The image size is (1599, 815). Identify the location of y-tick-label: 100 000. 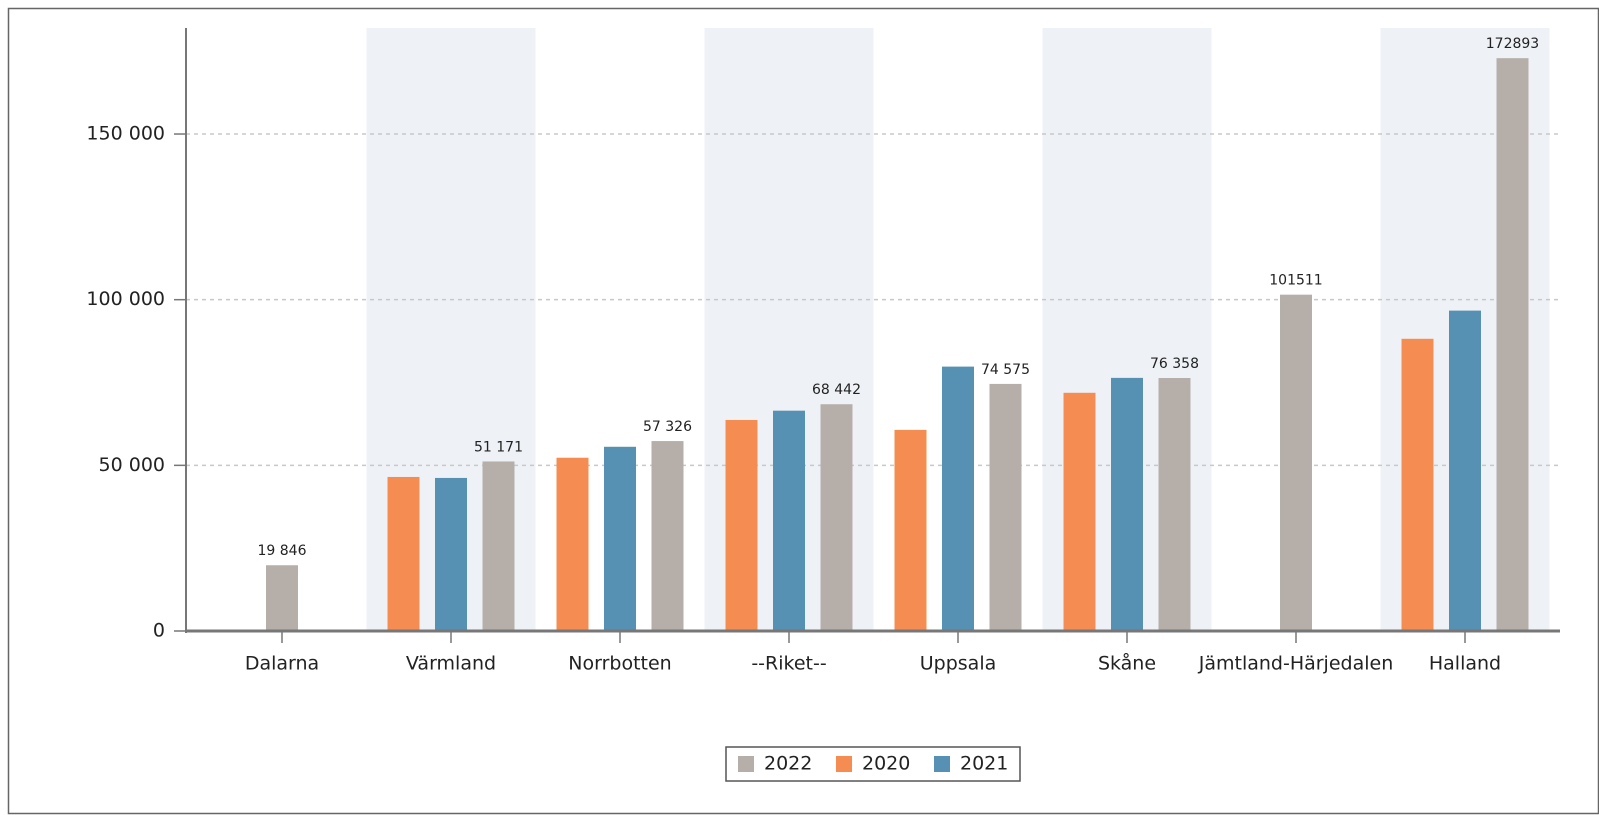
(125, 299).